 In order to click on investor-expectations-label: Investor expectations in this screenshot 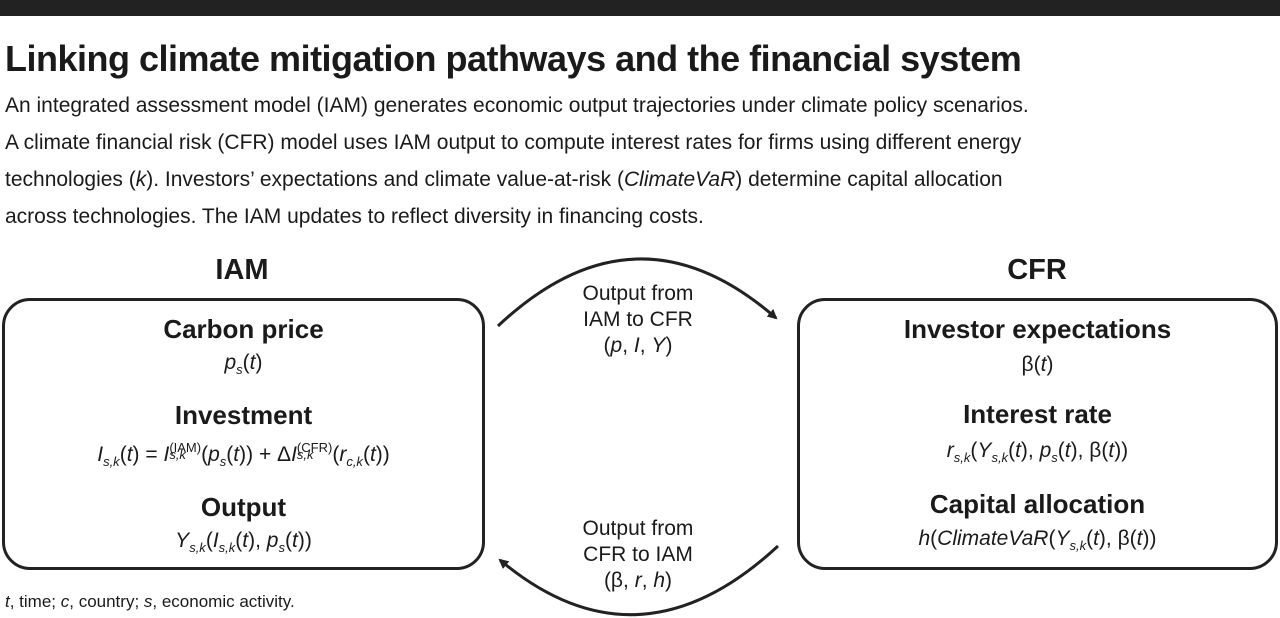, I will do `click(1037, 329)`.